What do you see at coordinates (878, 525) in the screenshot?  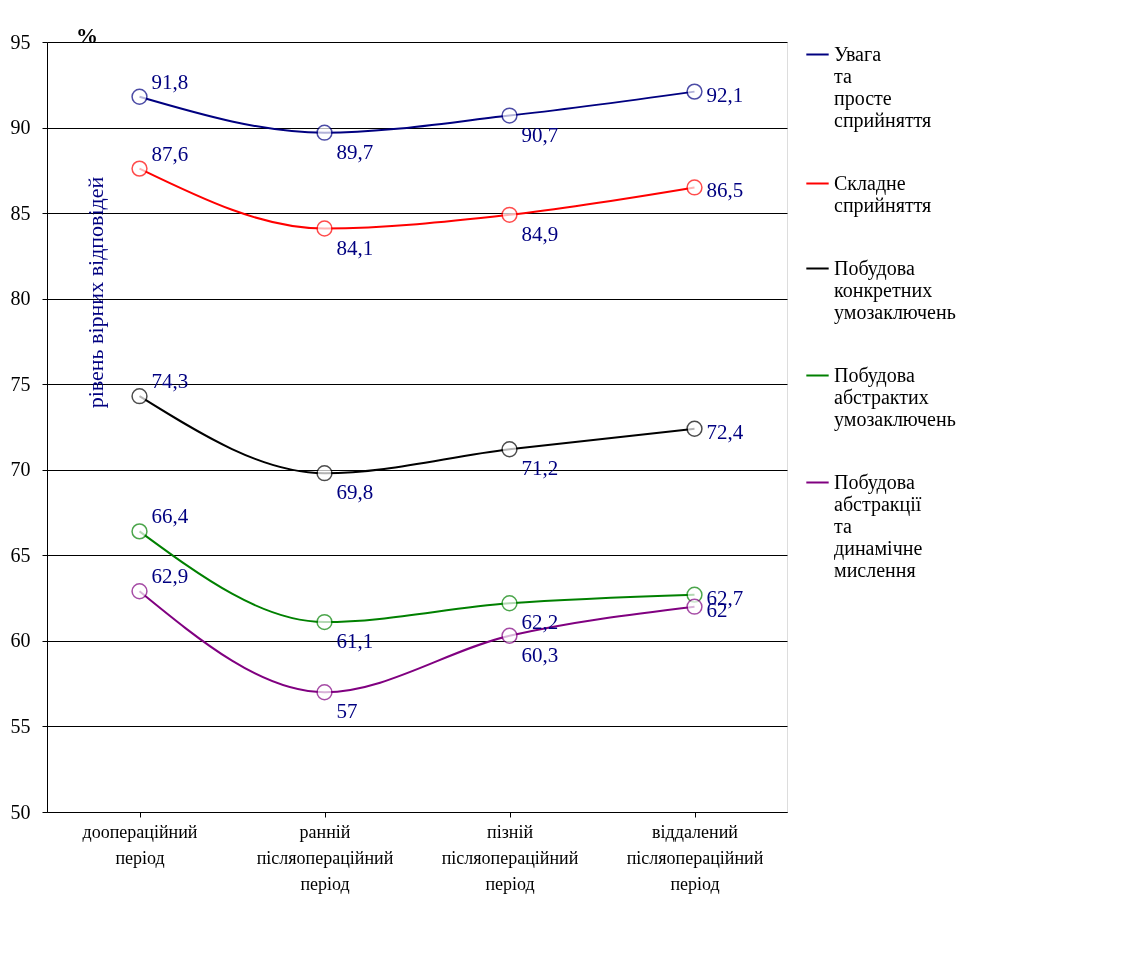 I see `legend-label: Побудова абстракції та динамічне мислення` at bounding box center [878, 525].